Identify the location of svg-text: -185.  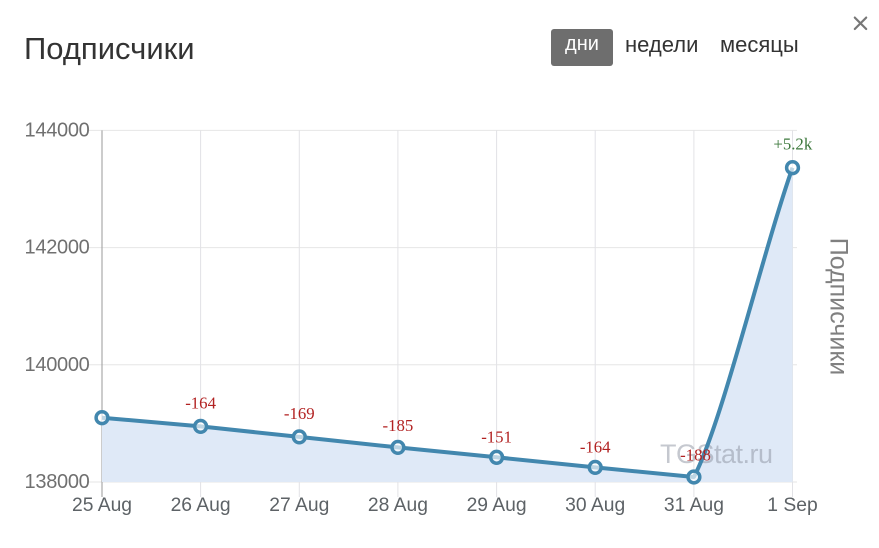
(398, 425).